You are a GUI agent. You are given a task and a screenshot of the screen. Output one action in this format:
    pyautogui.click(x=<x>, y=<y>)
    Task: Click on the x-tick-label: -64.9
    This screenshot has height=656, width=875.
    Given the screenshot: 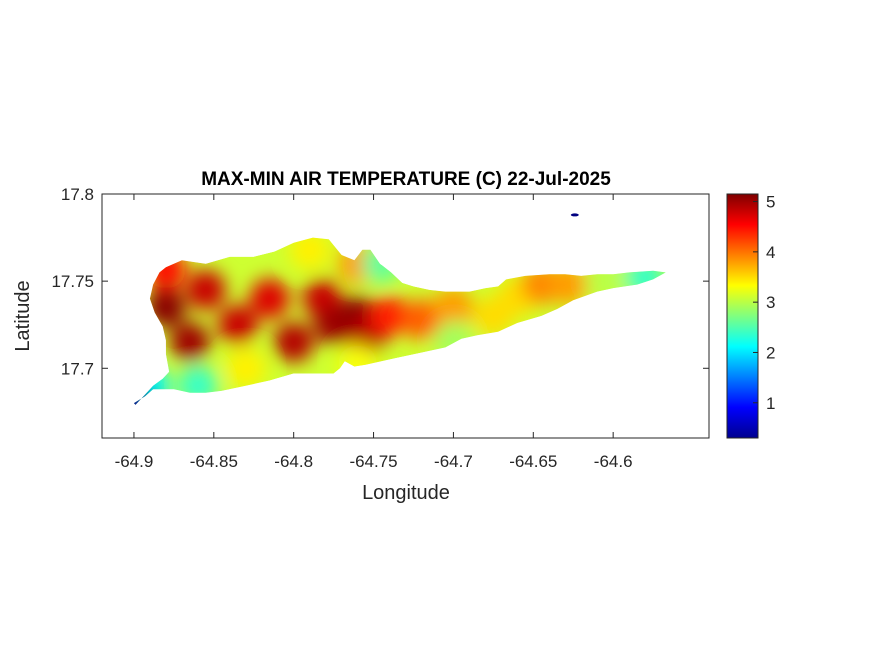 What is the action you would take?
    pyautogui.click(x=134, y=461)
    